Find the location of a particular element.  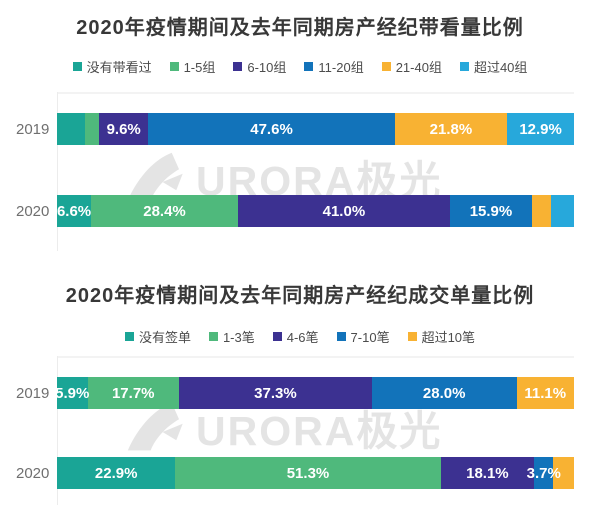

legend-label: 6-10组 is located at coordinates (267, 67).